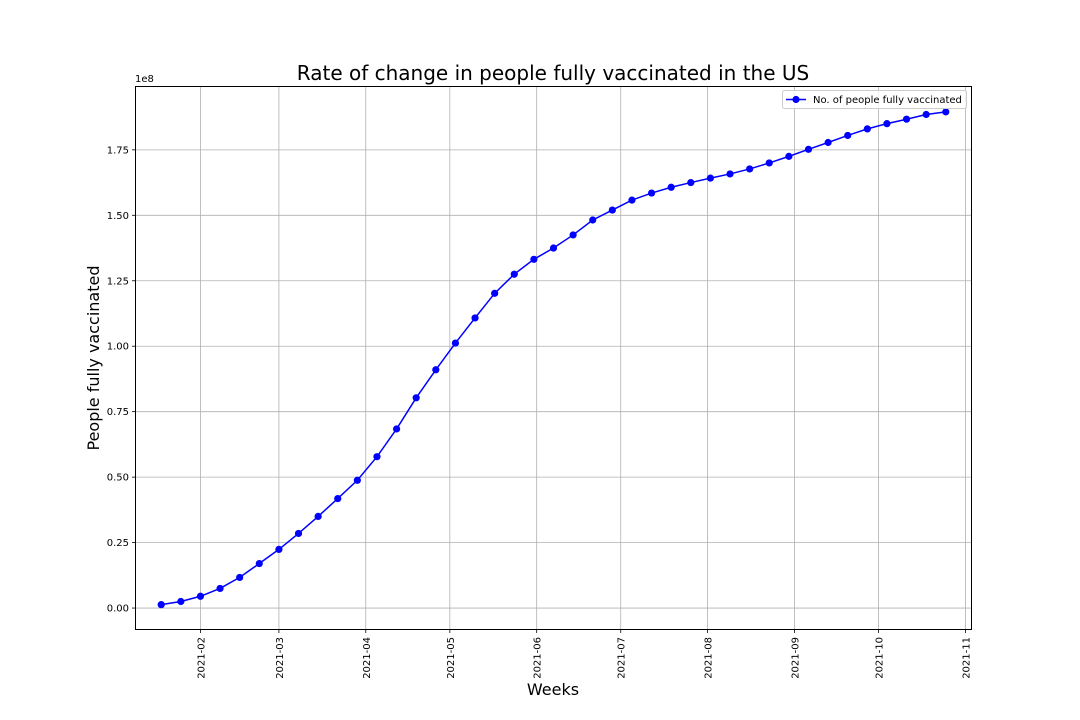 The image size is (1080, 720). I want to click on x-tick-label: 2021-02, so click(201, 658).